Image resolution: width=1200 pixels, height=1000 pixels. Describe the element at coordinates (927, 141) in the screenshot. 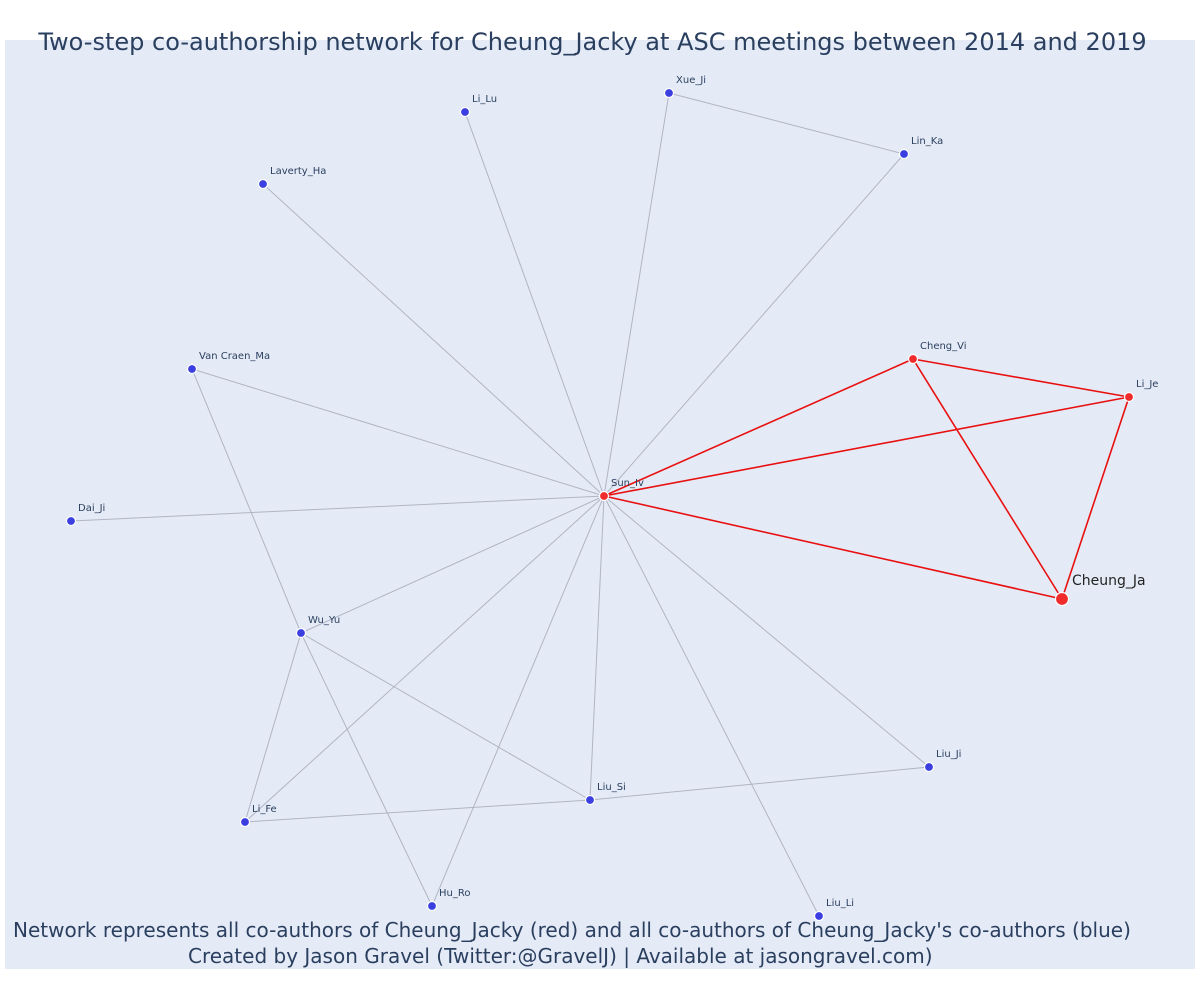

I see `node-label-lin-ka: Lin_Ka` at that location.